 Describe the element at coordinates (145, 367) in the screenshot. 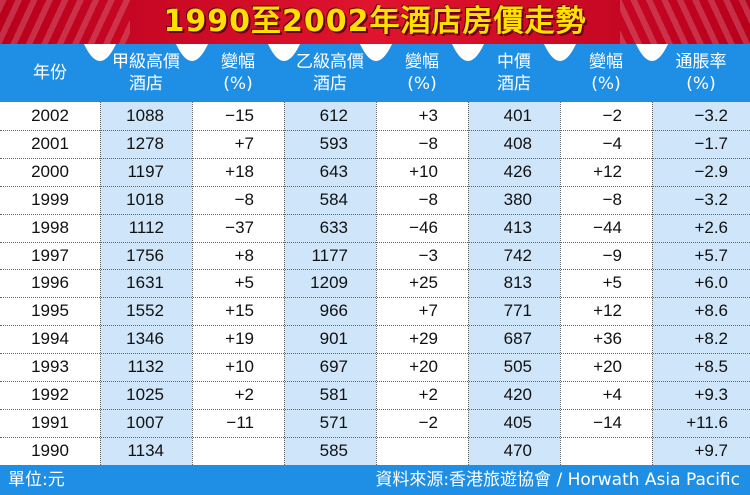

I see `table-cell: 1132` at that location.